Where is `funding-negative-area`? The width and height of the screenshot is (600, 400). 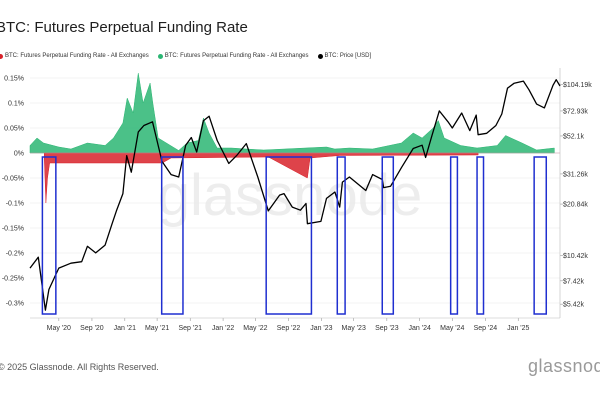 funding-negative-area is located at coordinates (261, 178).